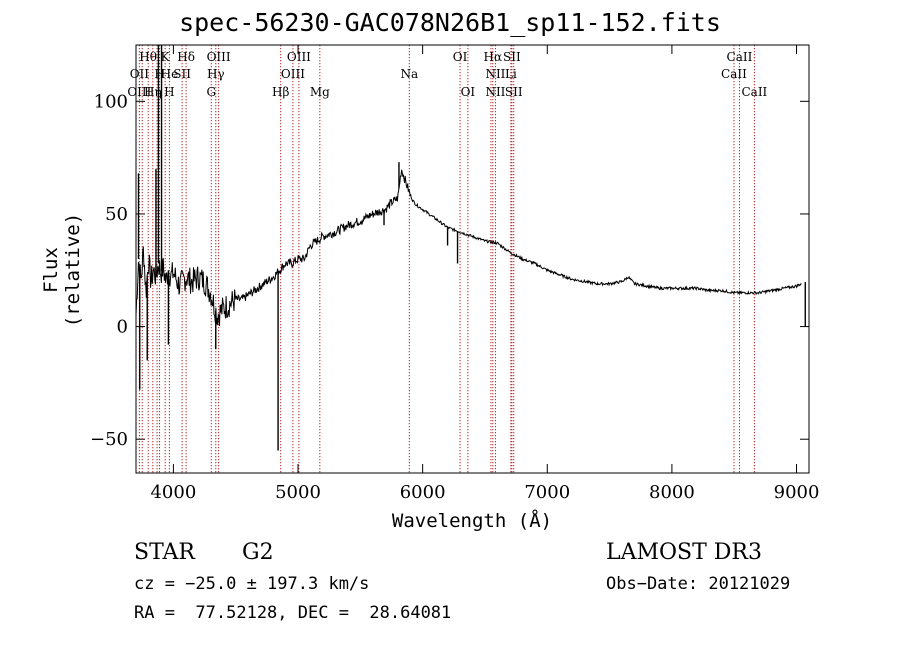  I want to click on redshift-text: cz = −25.0 ± 197.3 km/s, so click(252, 584).